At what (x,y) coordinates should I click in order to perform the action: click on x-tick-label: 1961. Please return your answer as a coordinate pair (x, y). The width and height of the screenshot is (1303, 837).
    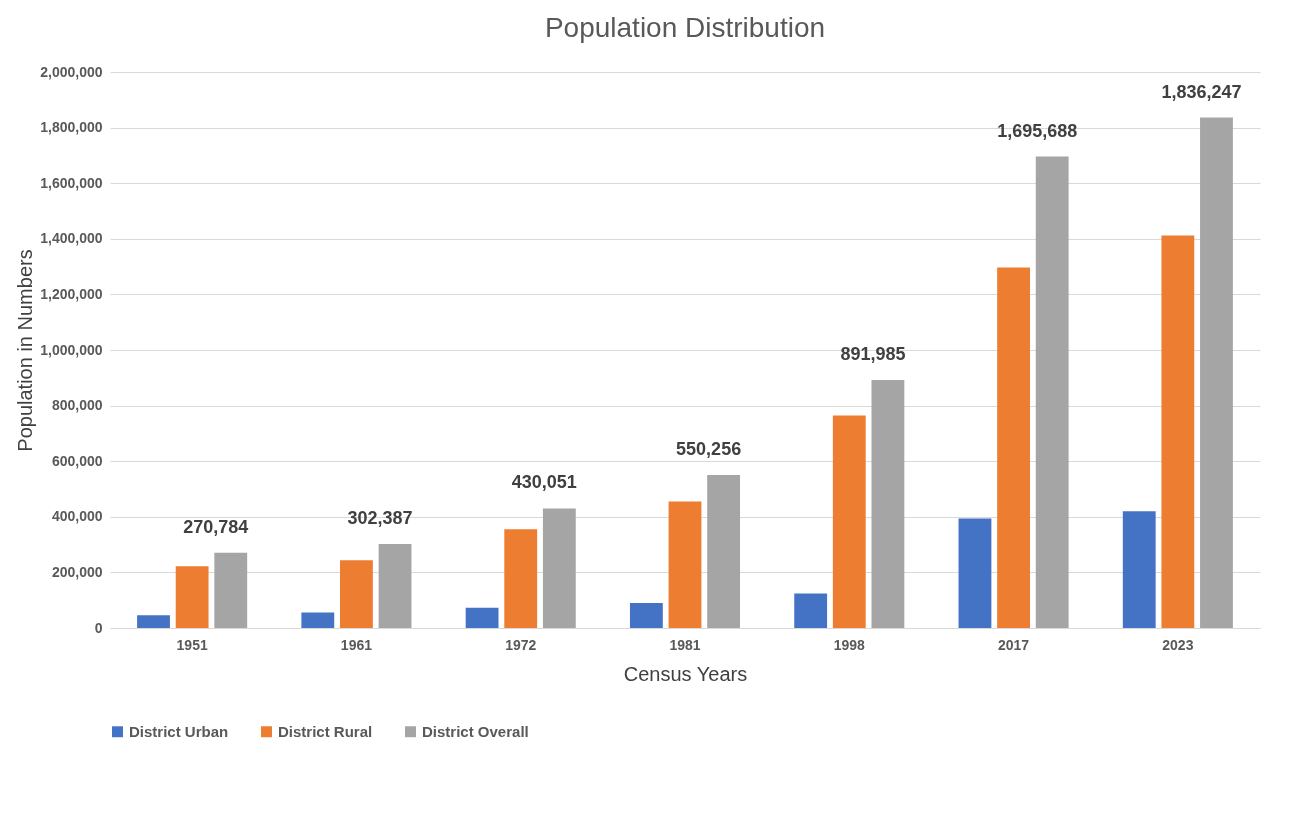
    Looking at the image, I should click on (356, 644).